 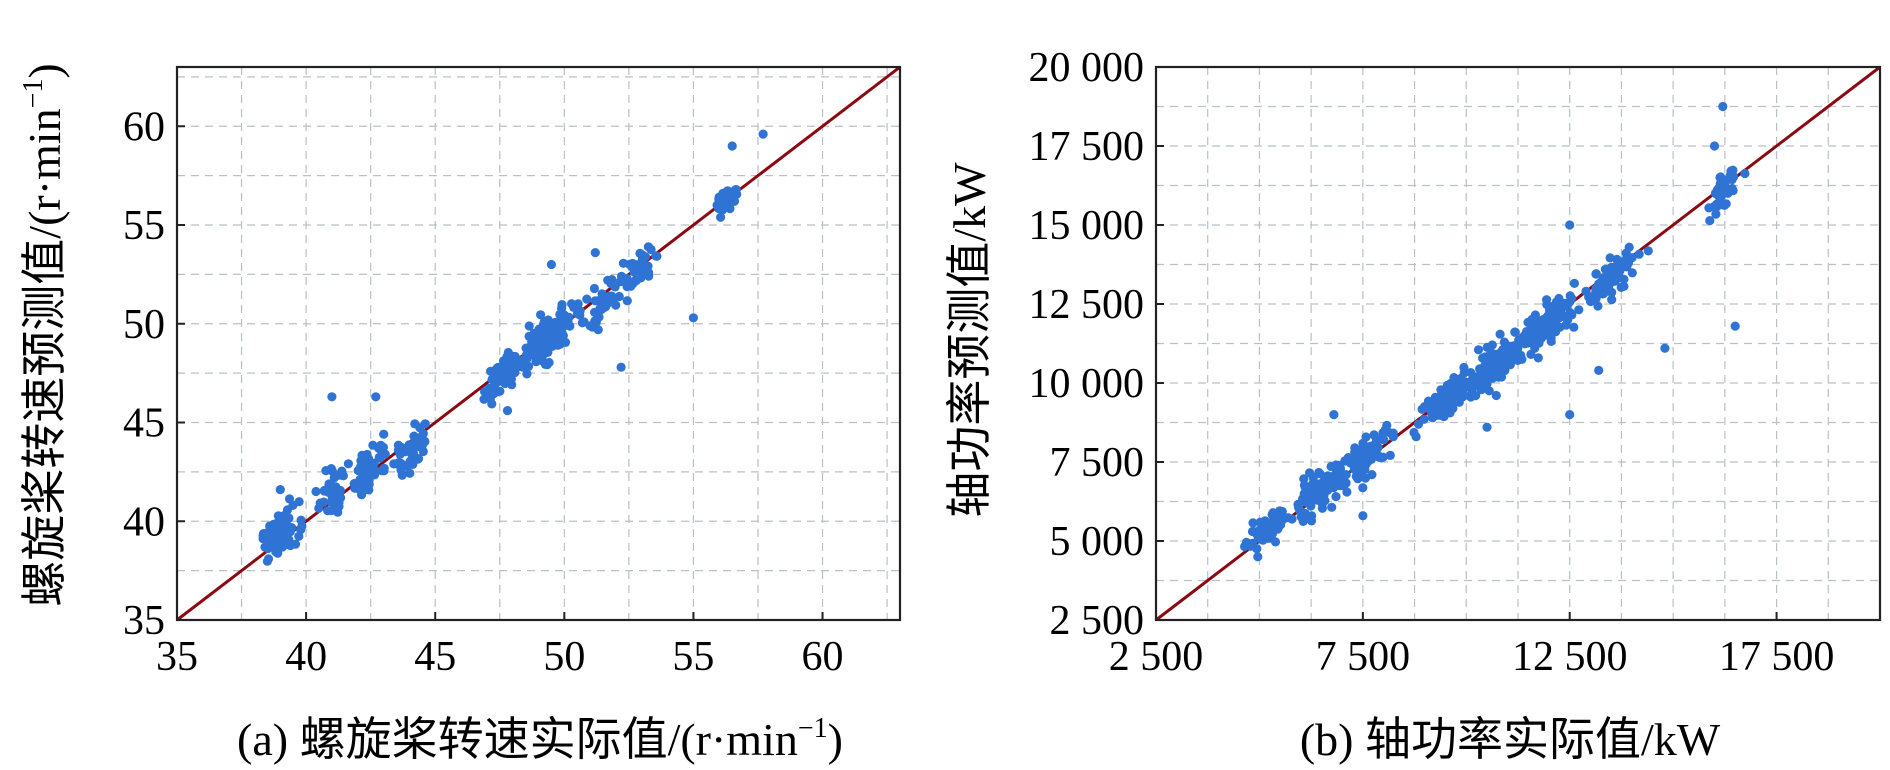 What do you see at coordinates (144, 522) in the screenshot?
I see `y-tick-label: 40` at bounding box center [144, 522].